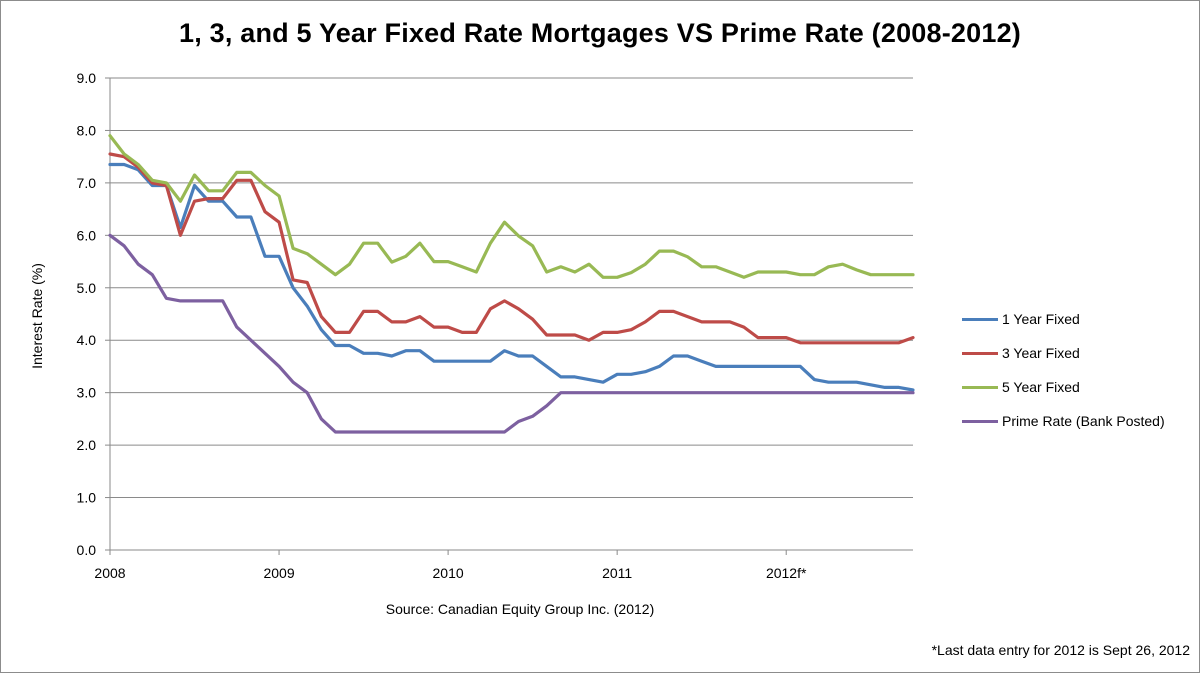  I want to click on y-tick-label: 4.0, so click(87, 340).